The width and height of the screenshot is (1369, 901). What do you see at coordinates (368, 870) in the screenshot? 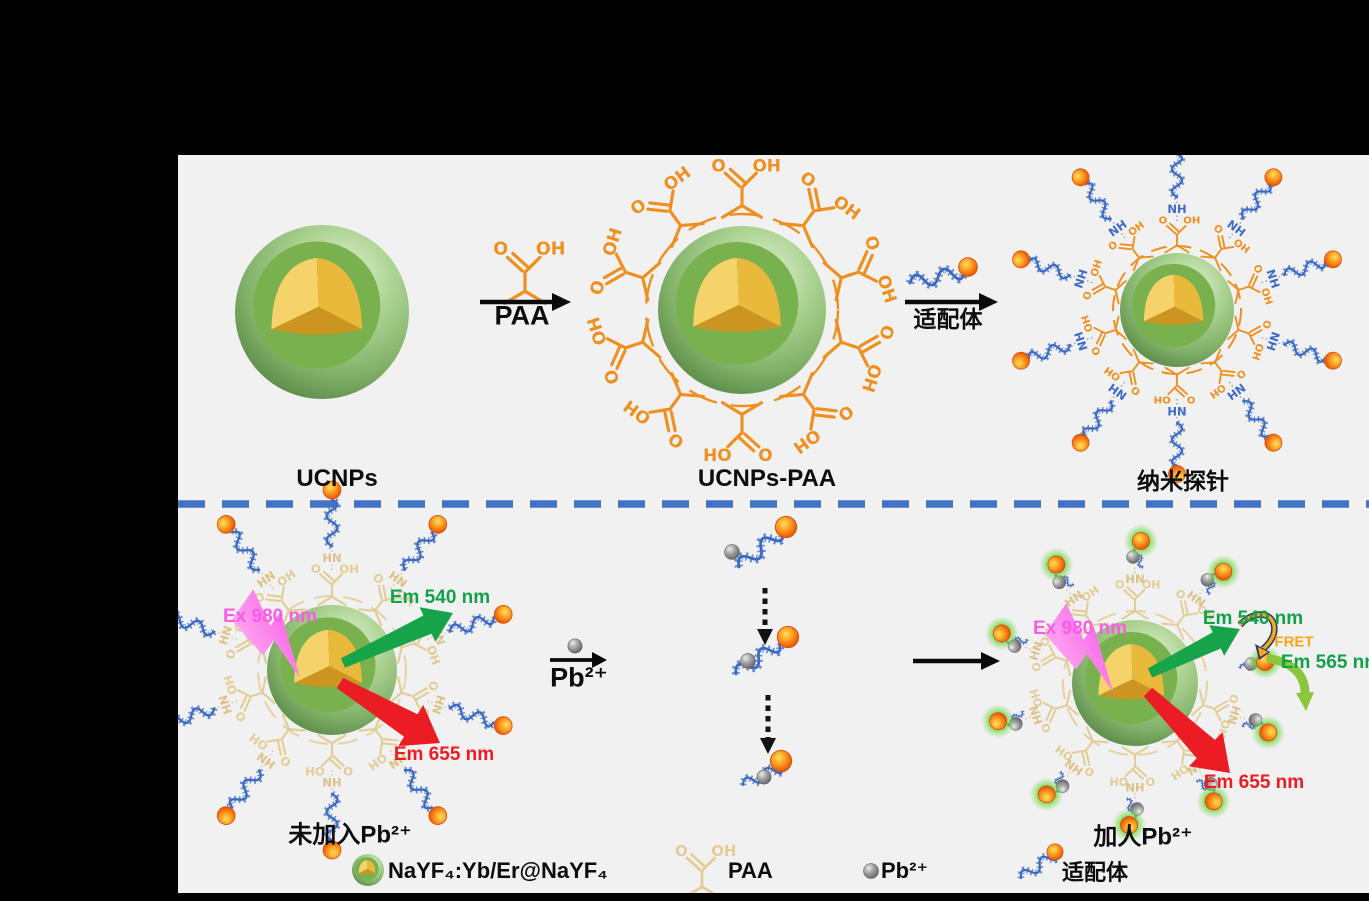
I see `legend-nanoparticle-icon` at bounding box center [368, 870].